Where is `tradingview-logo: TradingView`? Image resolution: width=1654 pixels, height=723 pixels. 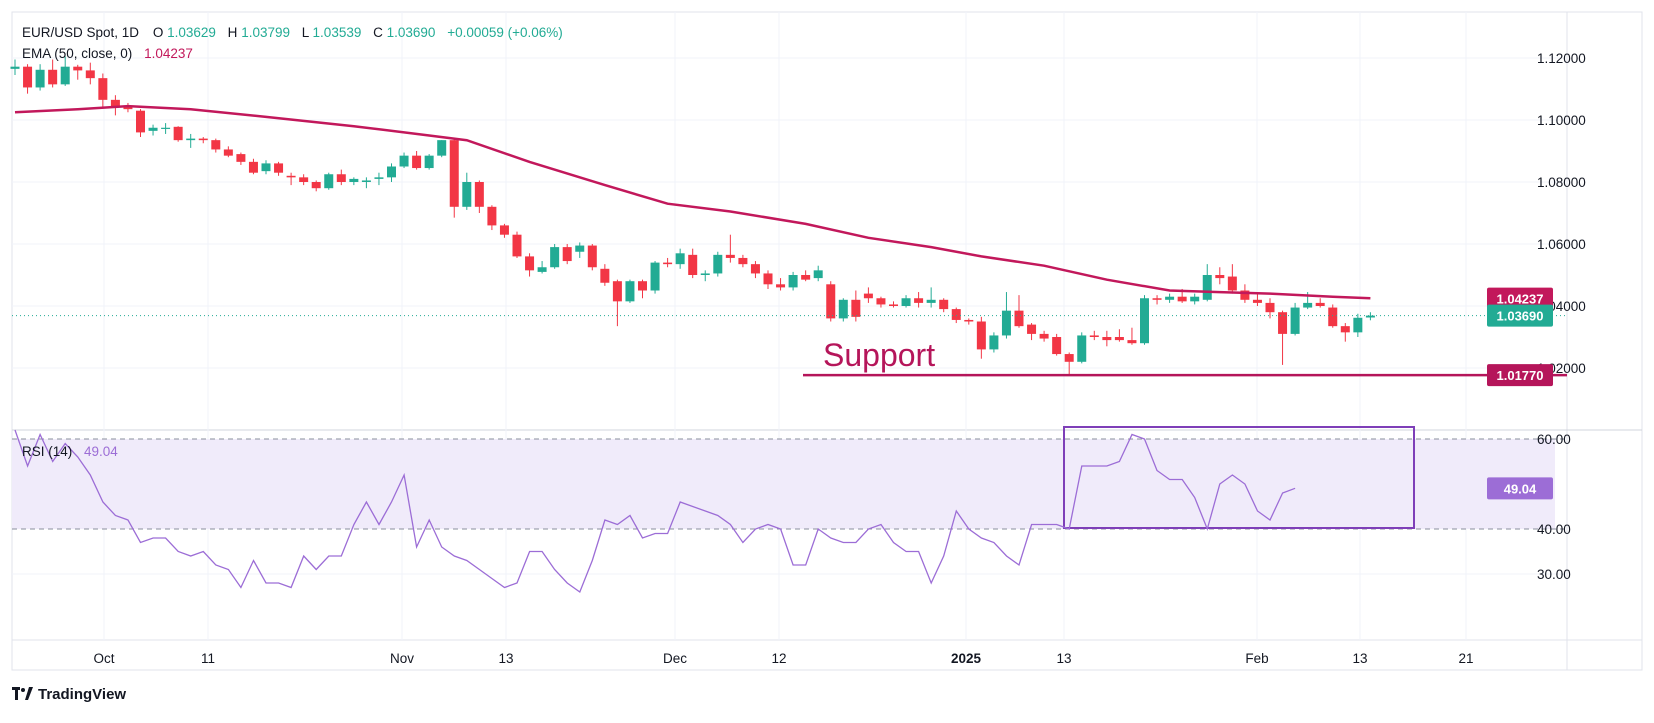 tradingview-logo: TradingView is located at coordinates (69, 694).